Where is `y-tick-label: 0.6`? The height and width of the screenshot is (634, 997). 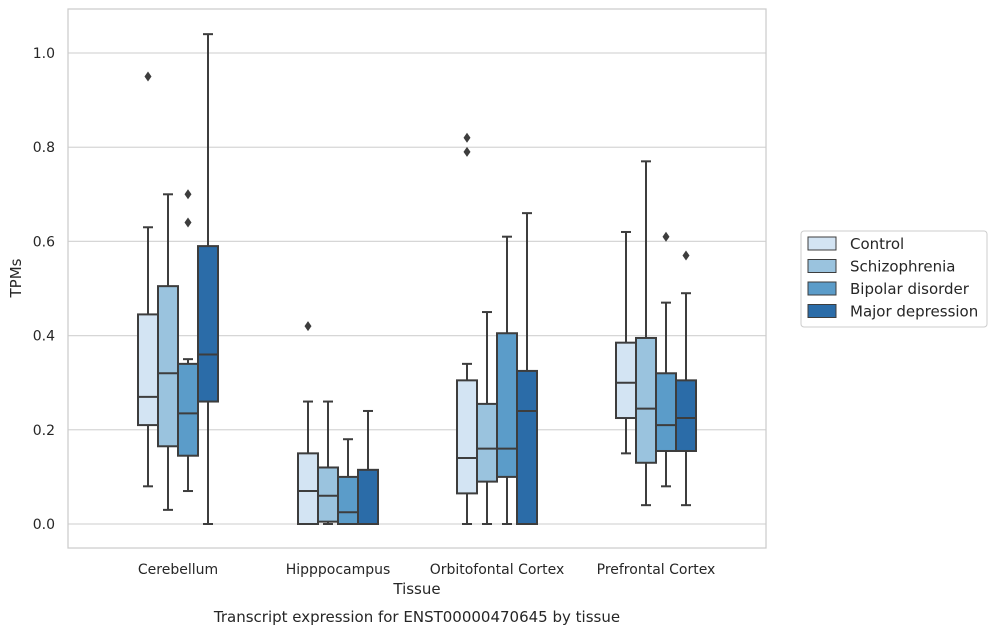 y-tick-label: 0.6 is located at coordinates (44, 242).